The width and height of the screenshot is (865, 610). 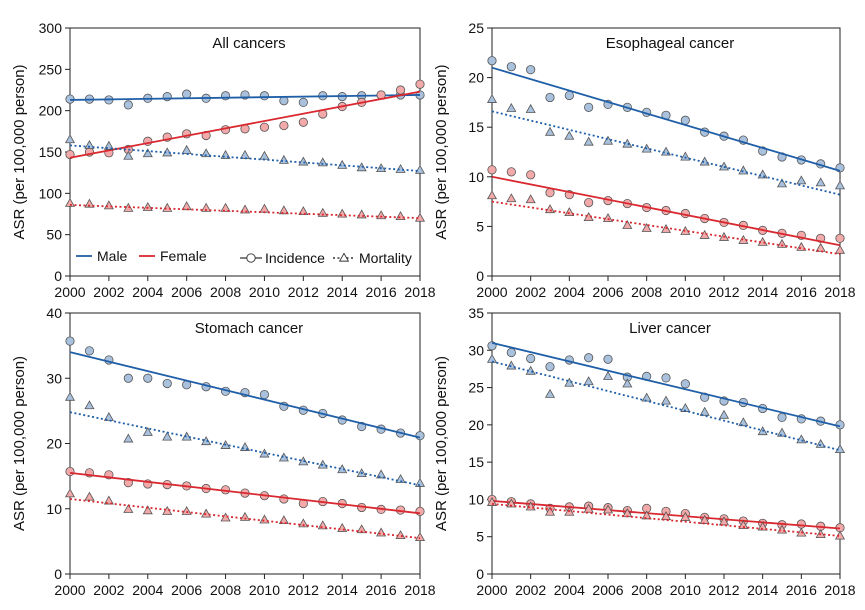 What do you see at coordinates (723, 292) in the screenshot?
I see `x-tick-label: 2012` at bounding box center [723, 292].